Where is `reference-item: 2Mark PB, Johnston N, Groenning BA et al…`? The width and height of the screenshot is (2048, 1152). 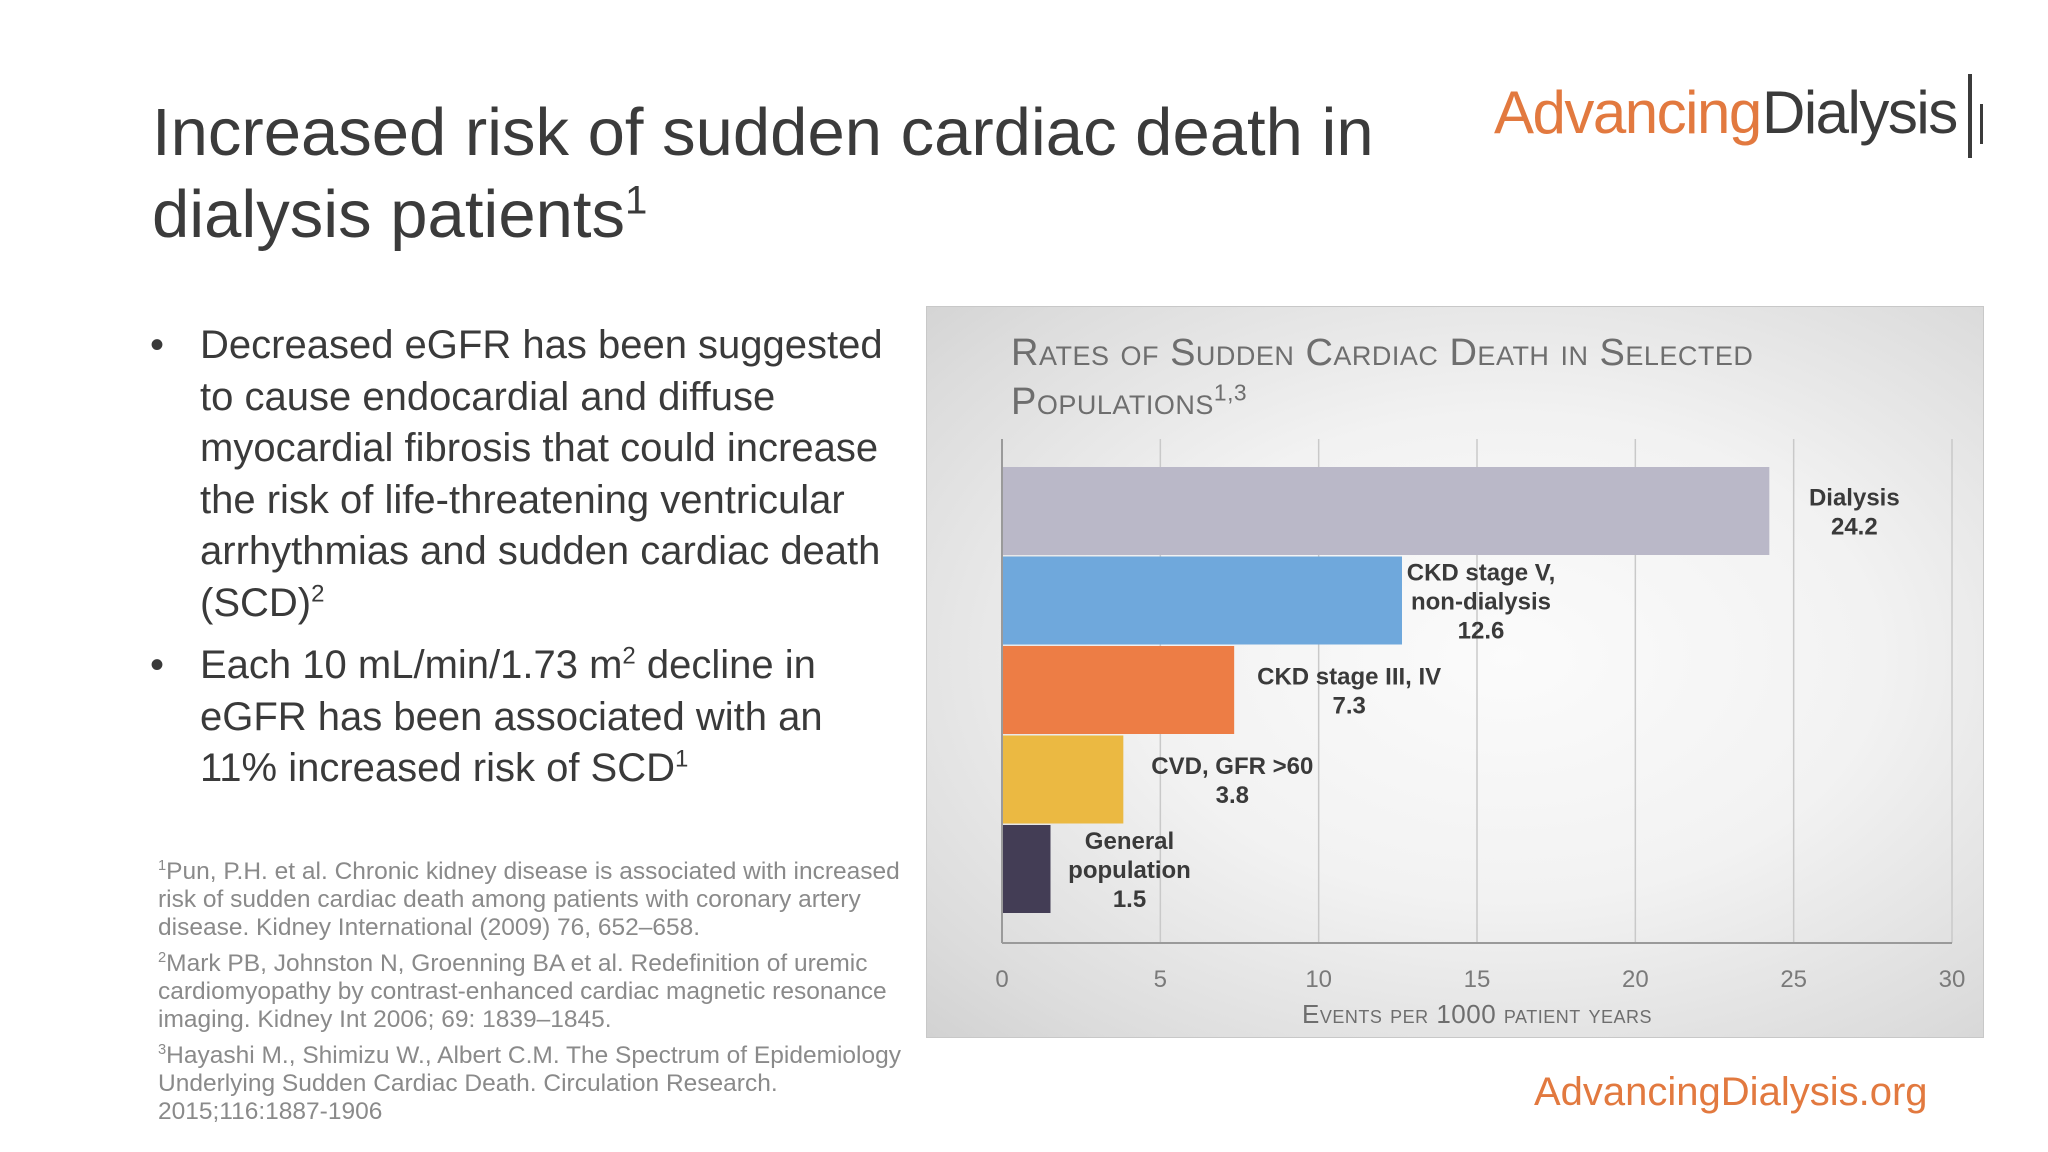 reference-item: 2Mark PB, Johnston N, Groenning BA et al… is located at coordinates (543, 992).